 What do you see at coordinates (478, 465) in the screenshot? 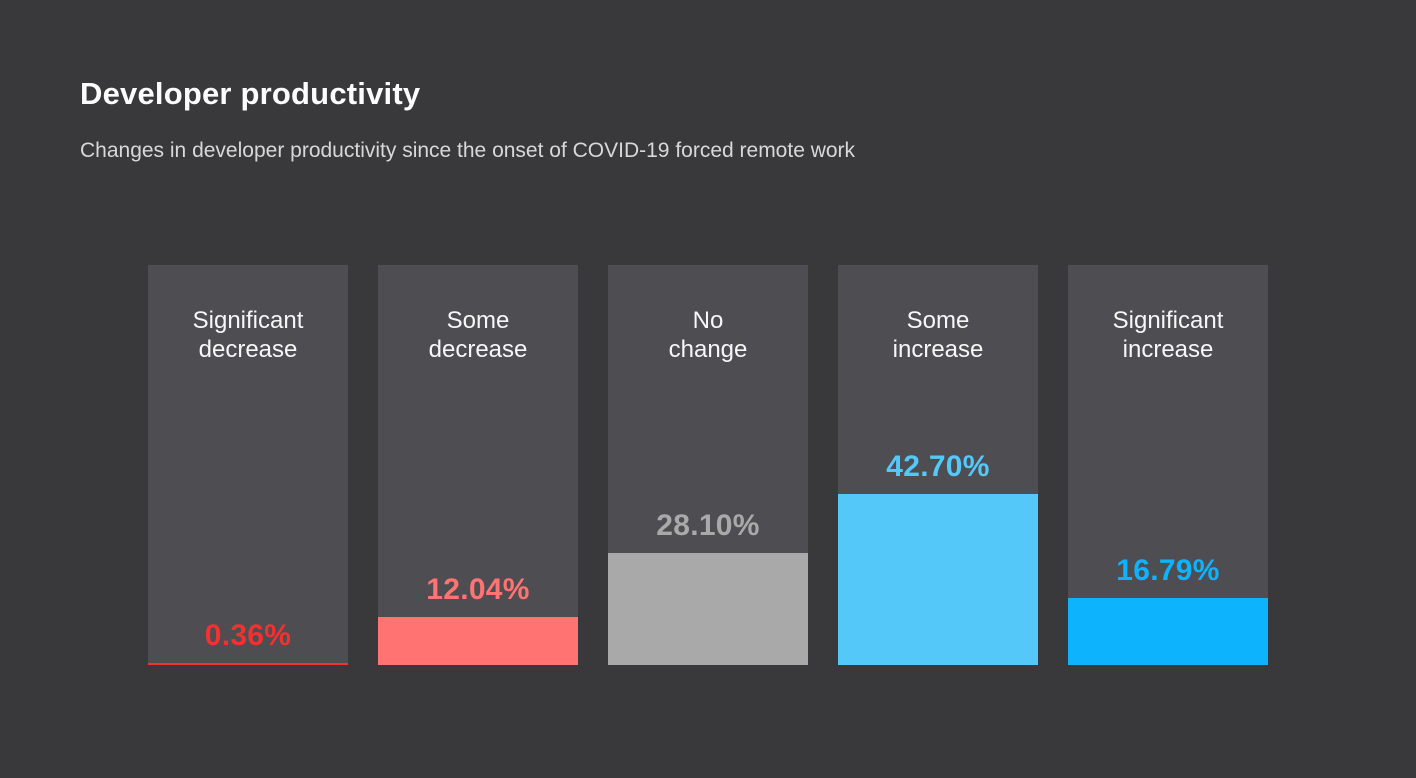
I see `bar-track: Some decrease 12.04%` at bounding box center [478, 465].